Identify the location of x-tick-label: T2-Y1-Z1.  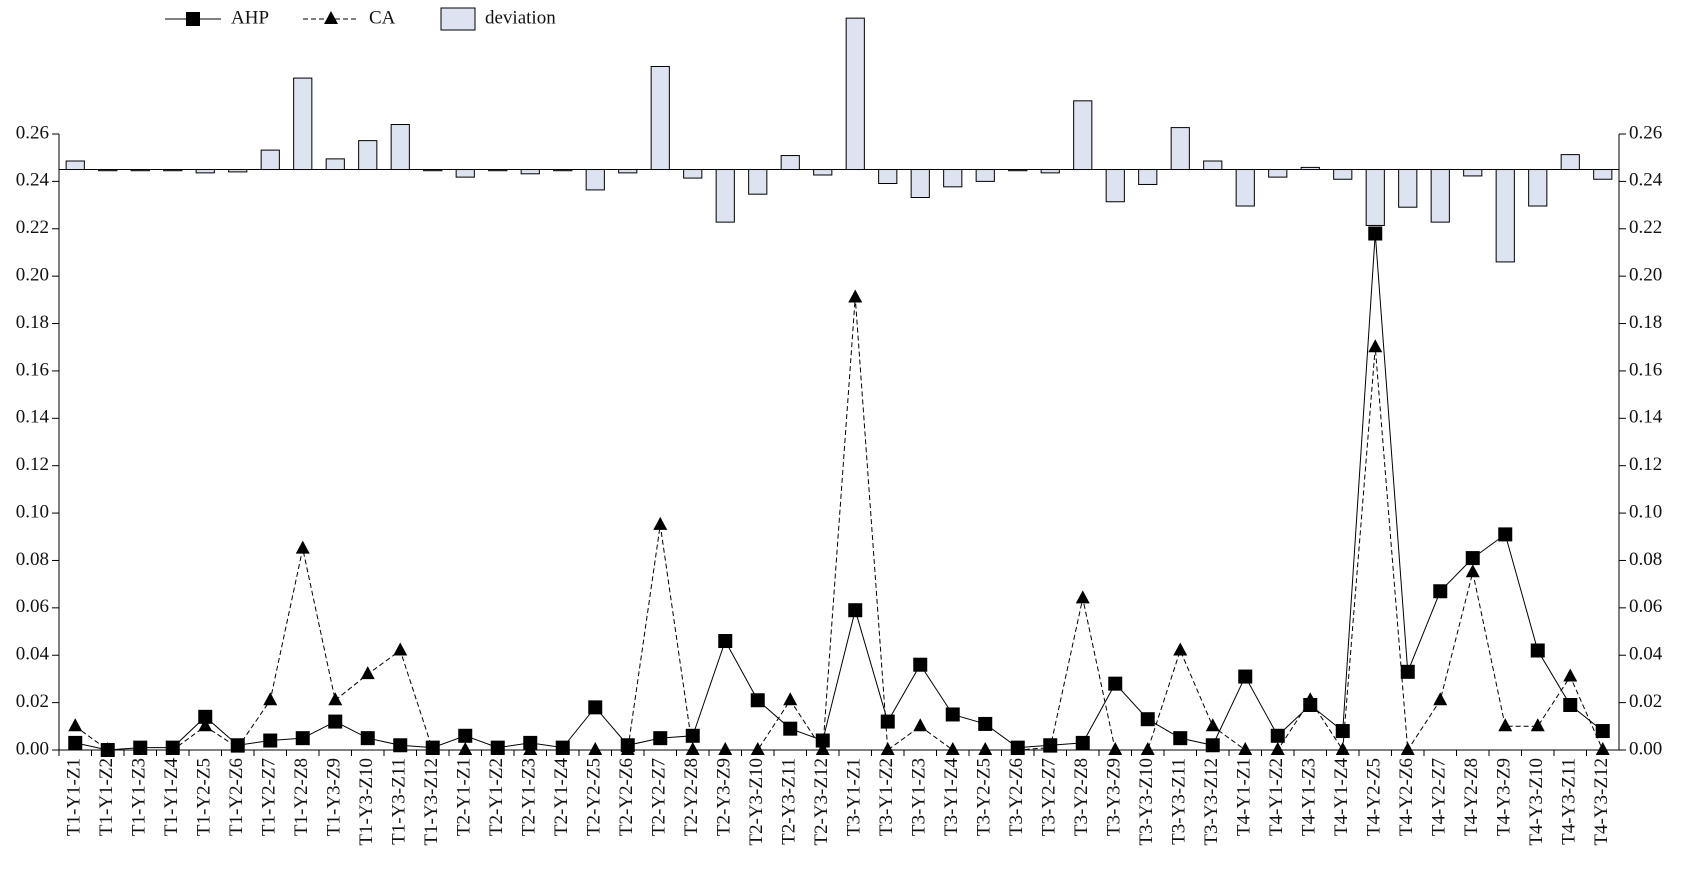
(464, 797).